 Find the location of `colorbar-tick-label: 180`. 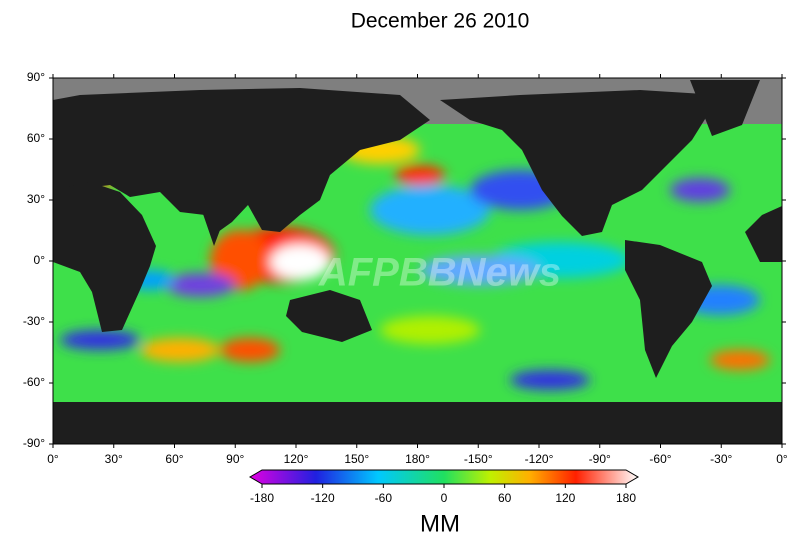

colorbar-tick-label: 180 is located at coordinates (626, 498).